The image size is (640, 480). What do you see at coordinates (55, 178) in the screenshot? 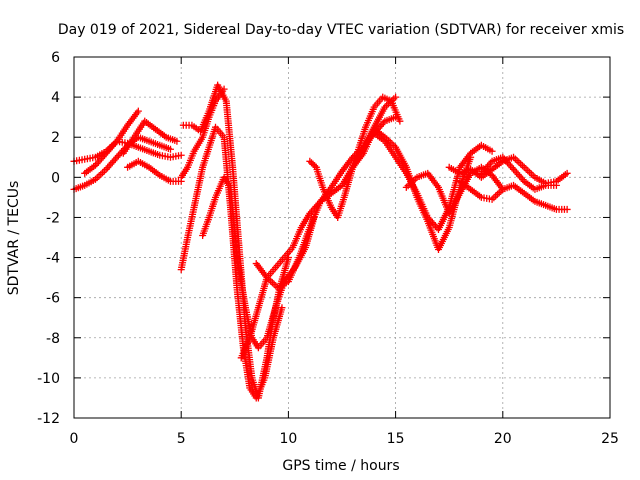
I see `y-tick-label: 0` at bounding box center [55, 178].